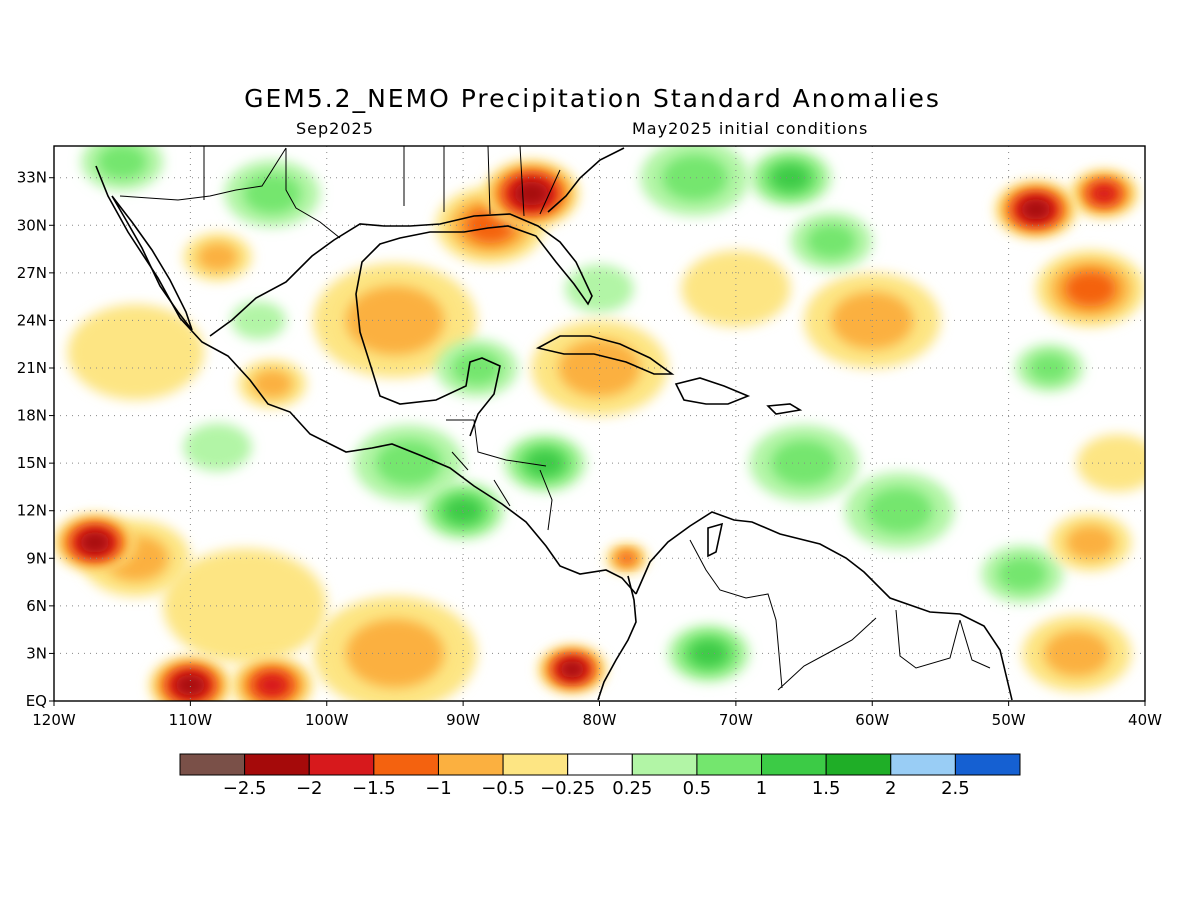 This screenshot has width=1200, height=900. What do you see at coordinates (600, 776) in the screenshot?
I see `colorbar: −2.5 −2 −1.5 −1 −0.5 −0.25 0.25 0.5 1 1.5 2 2.5` at bounding box center [600, 776].